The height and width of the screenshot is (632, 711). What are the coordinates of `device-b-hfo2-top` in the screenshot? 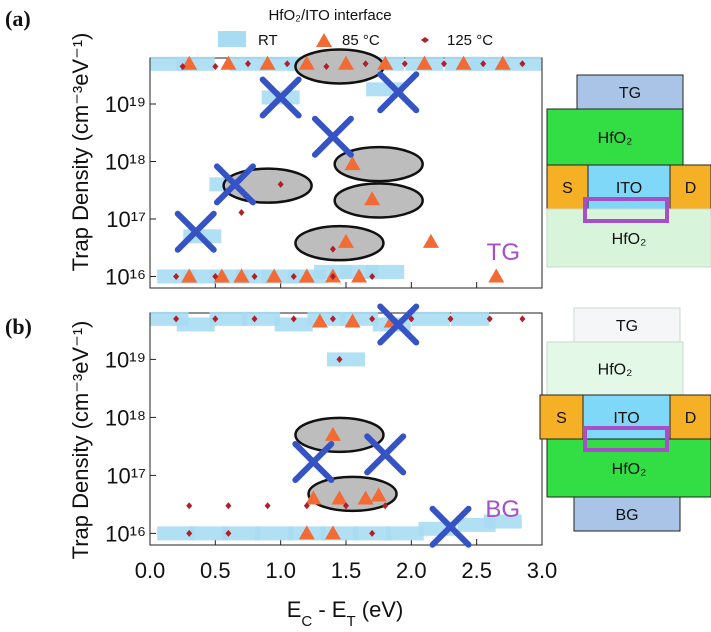 It's located at (615, 368).